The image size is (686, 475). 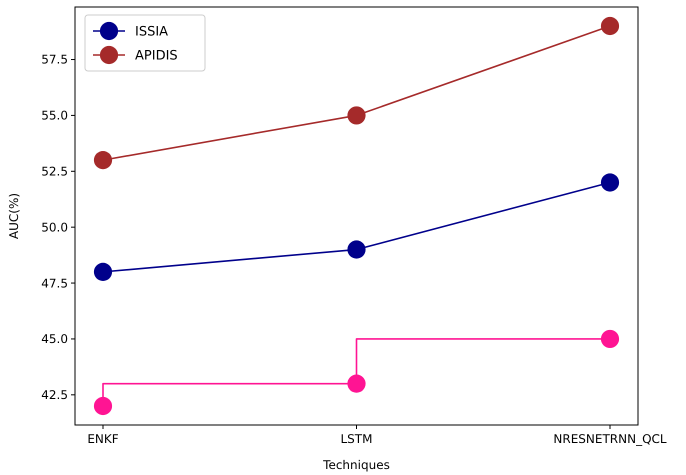 I want to click on x-axis-title: Techniques, so click(x=356, y=465).